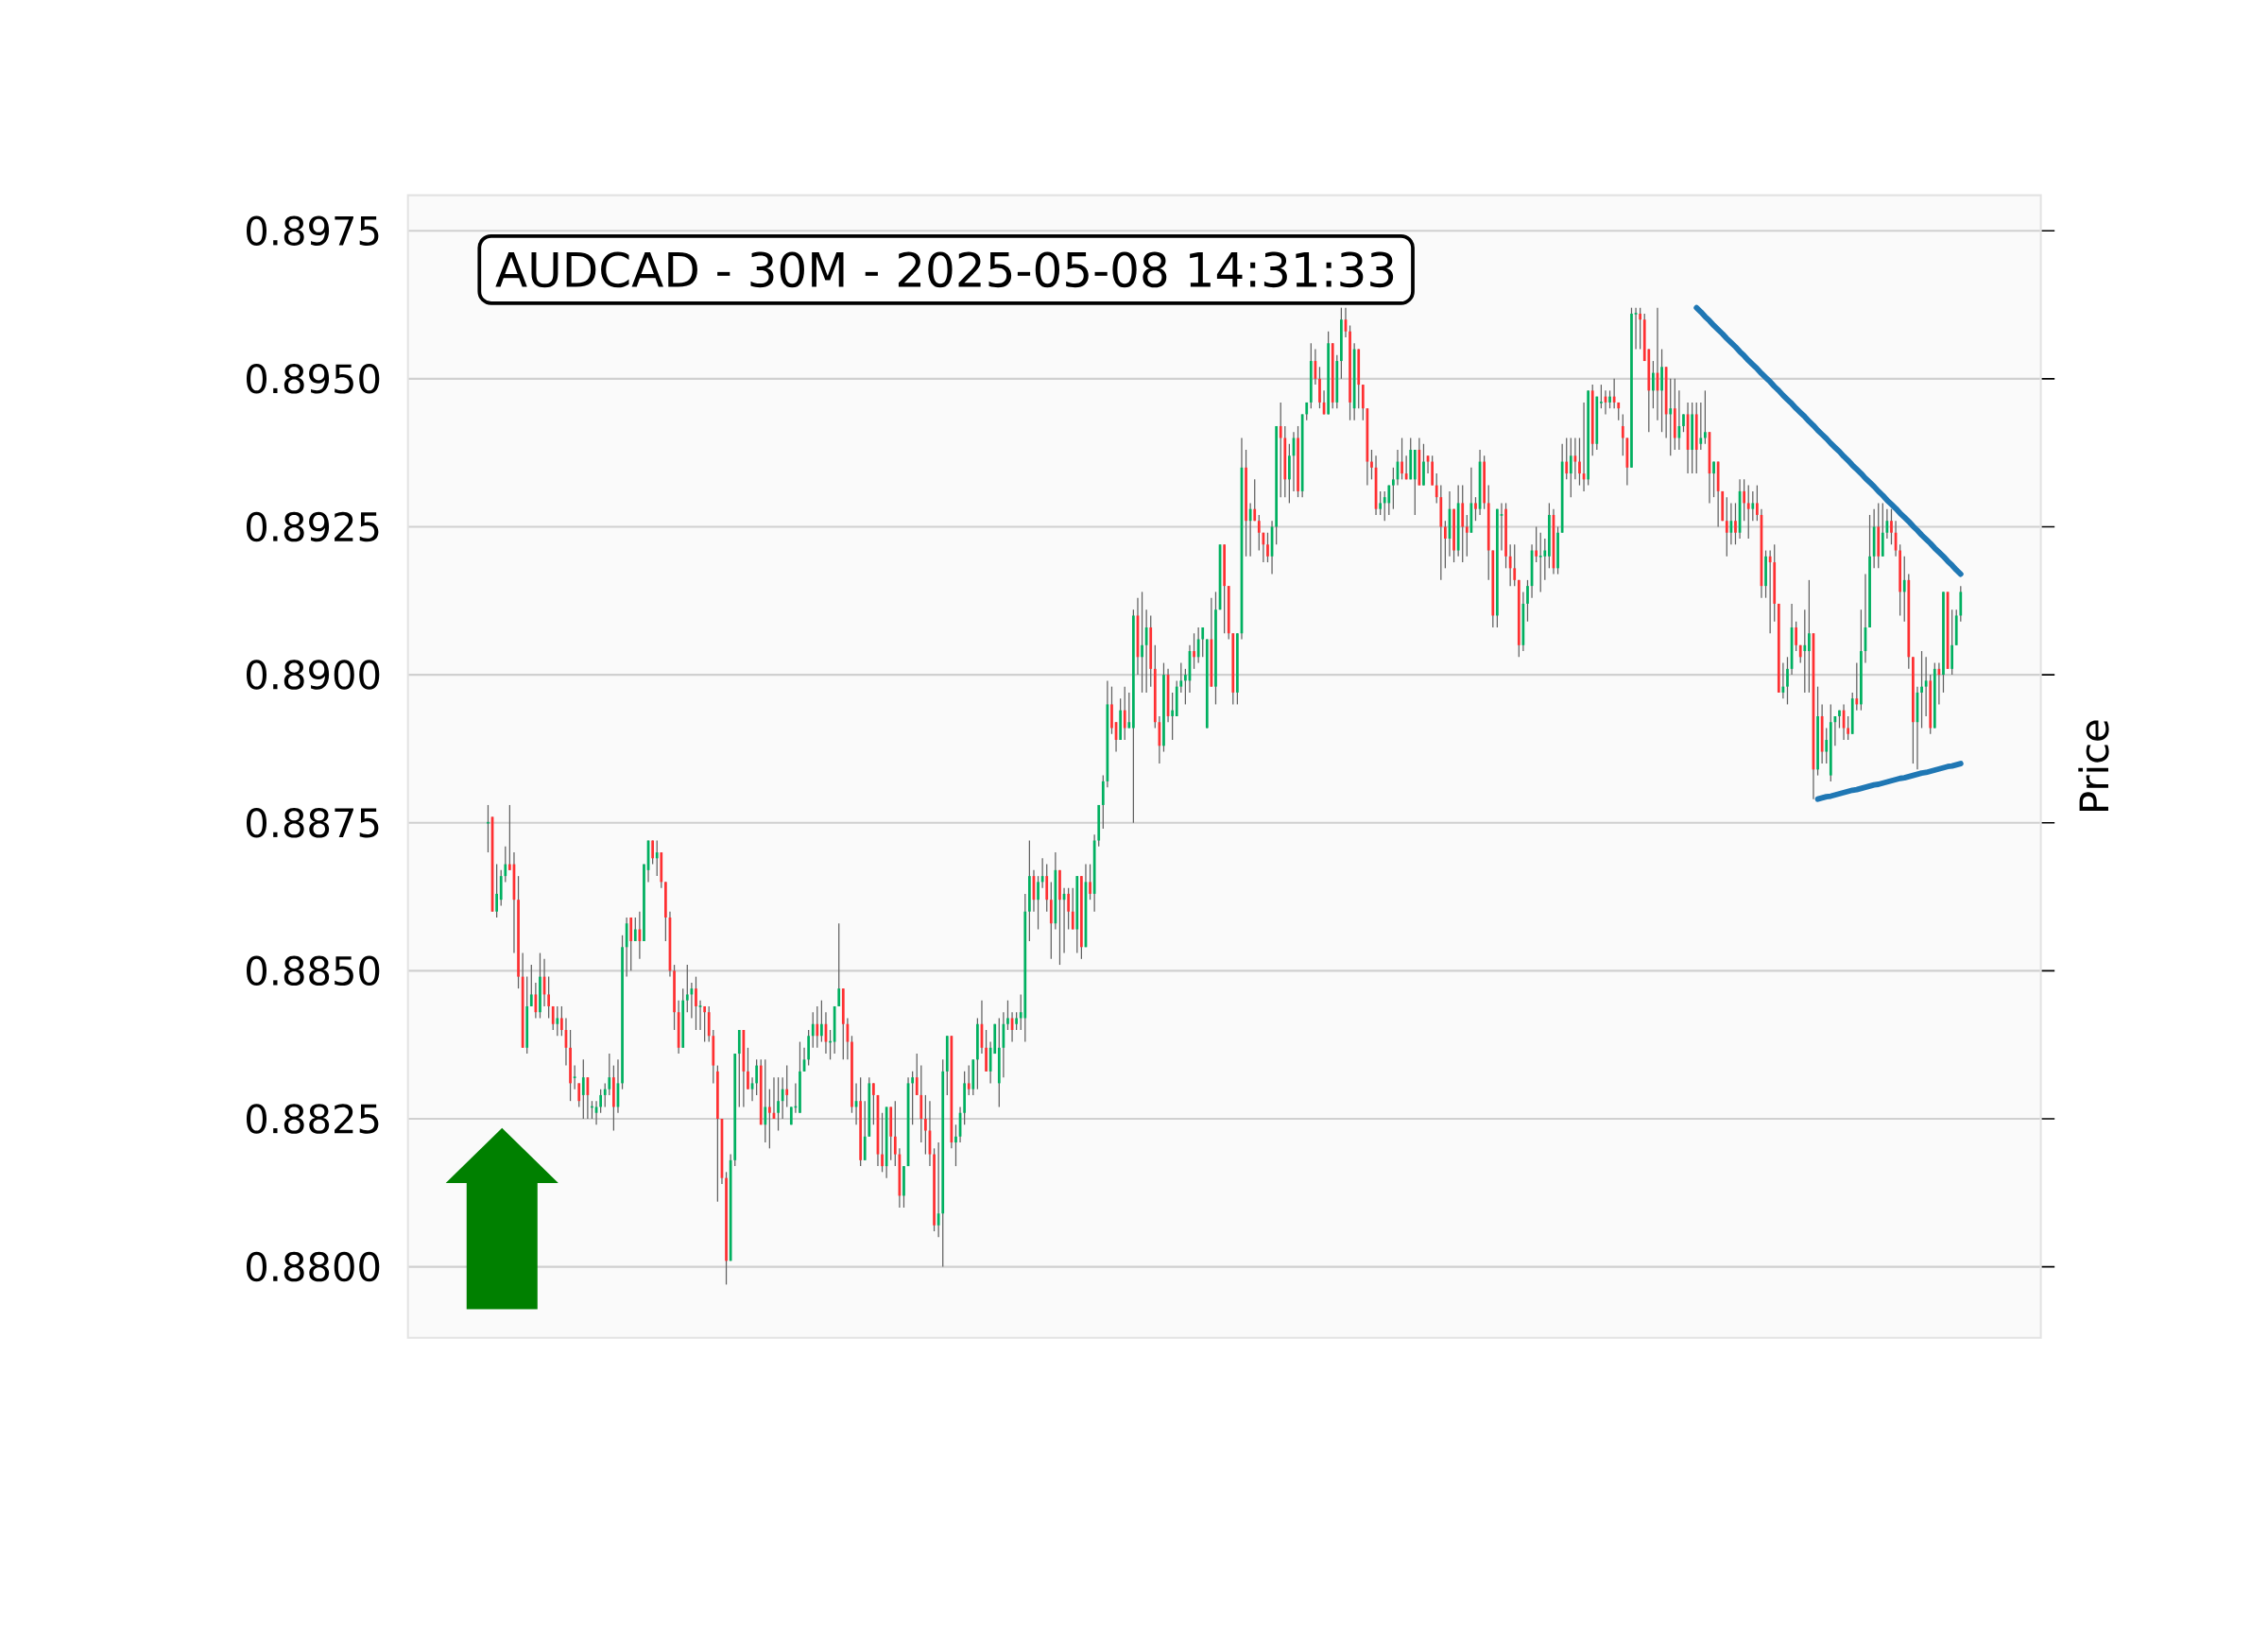  Describe the element at coordinates (944, 269) in the screenshot. I see `text: AUDCAD - 30M - 2025-05-08 14:31:33` at that location.